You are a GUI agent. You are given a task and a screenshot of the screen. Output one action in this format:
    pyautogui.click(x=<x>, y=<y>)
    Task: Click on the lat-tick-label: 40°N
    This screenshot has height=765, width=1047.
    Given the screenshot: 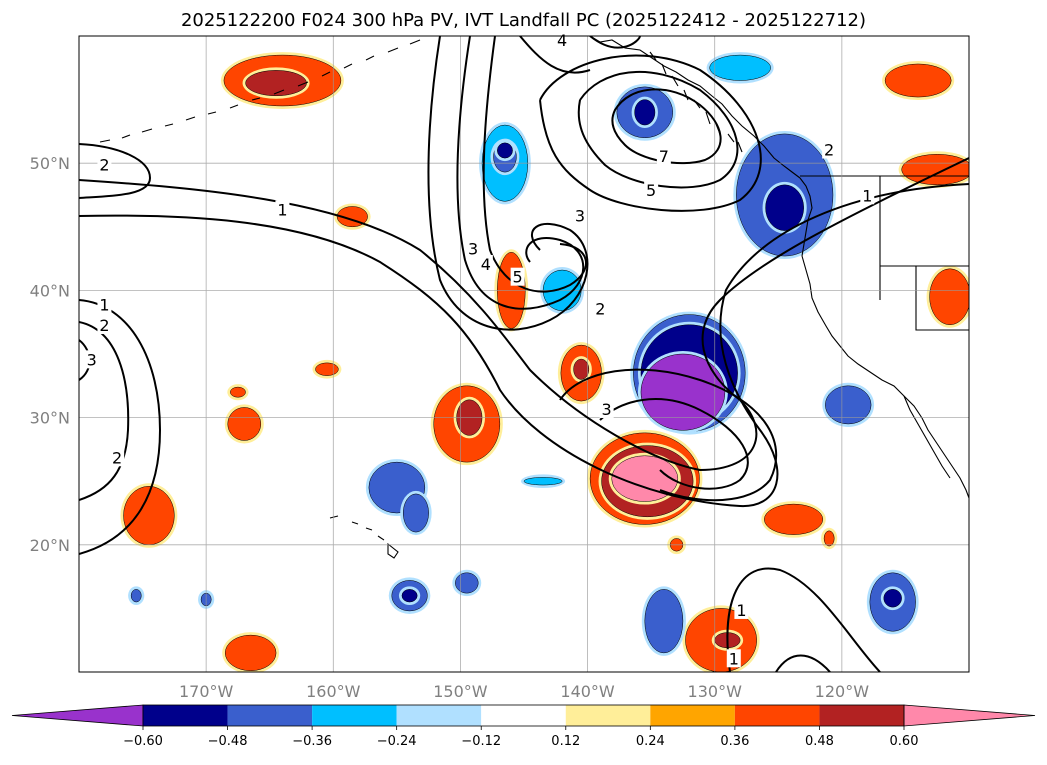 What is the action you would take?
    pyautogui.click(x=50, y=290)
    